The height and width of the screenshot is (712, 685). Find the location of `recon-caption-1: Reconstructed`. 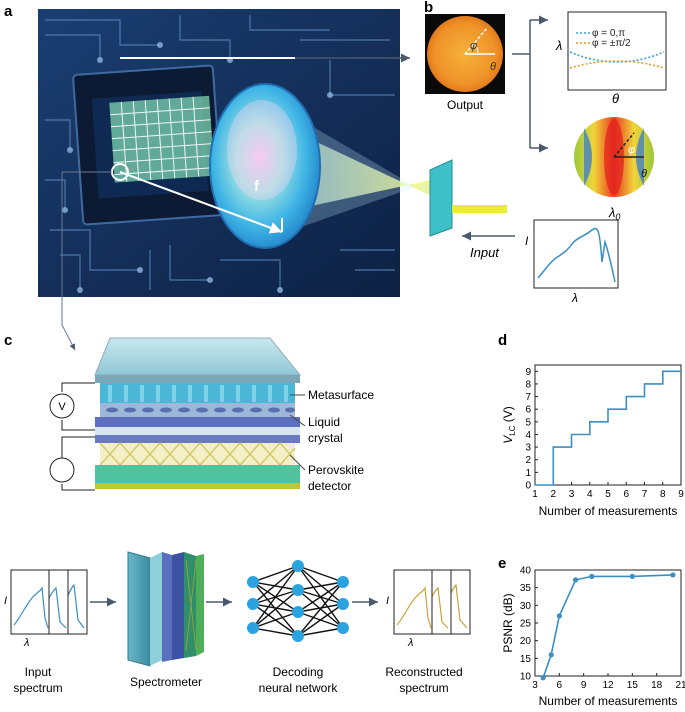

recon-caption-1: Reconstructed is located at coordinates (423, 672).